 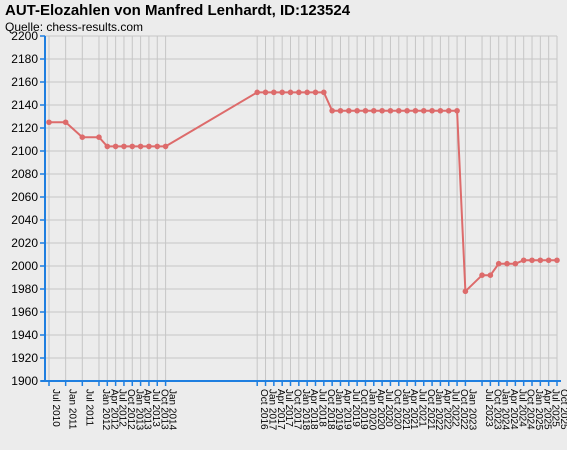 I want to click on x-tick-label: Jan 2013, so click(x=138, y=410).